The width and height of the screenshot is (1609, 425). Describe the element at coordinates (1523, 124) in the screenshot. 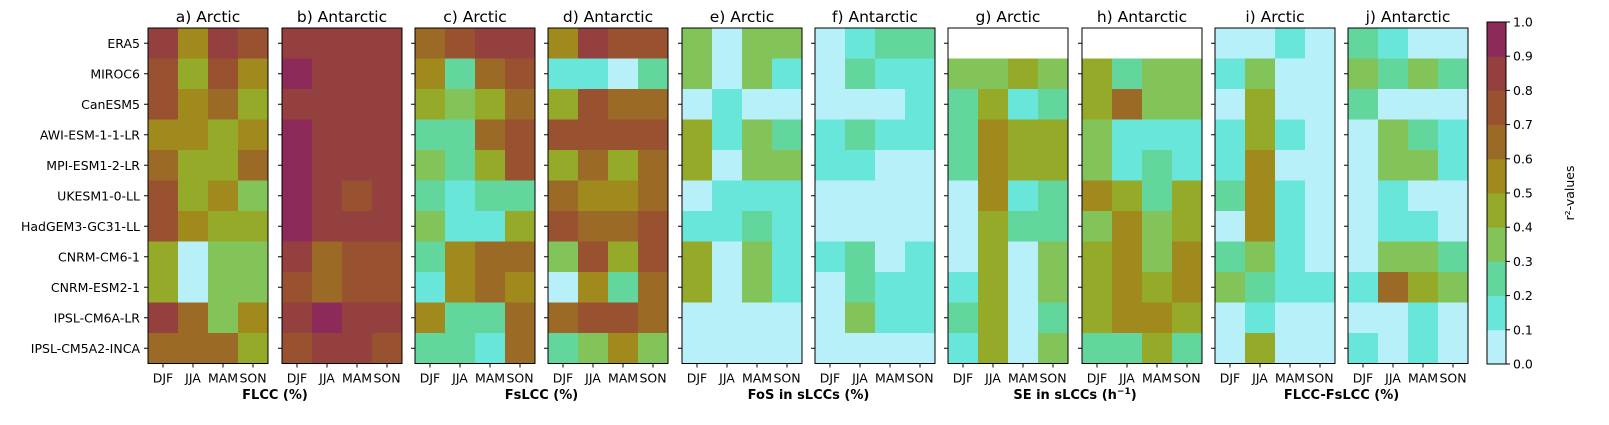

I see `colorbar-tick-label: 0.7` at that location.